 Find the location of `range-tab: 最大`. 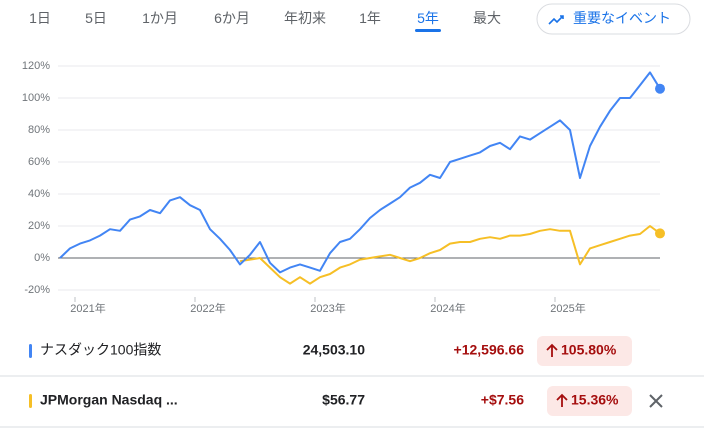

range-tab: 最大 is located at coordinates (487, 18).